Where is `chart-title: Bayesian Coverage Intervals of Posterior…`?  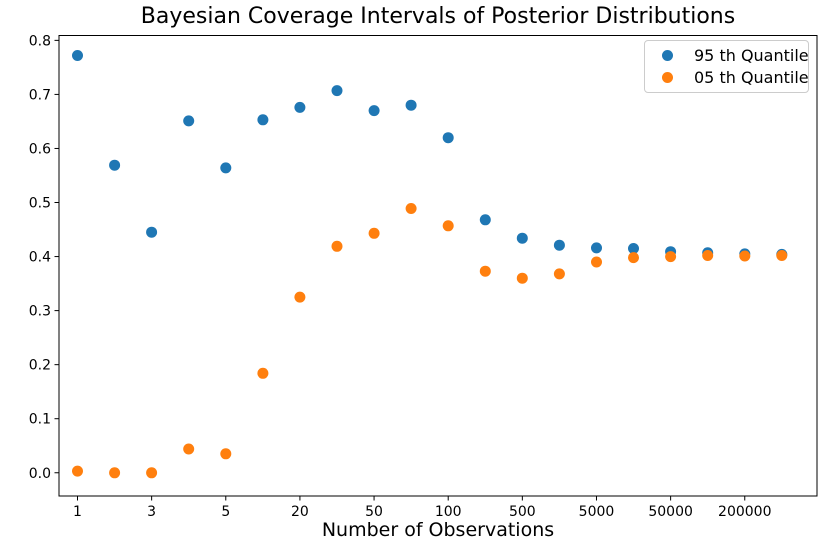 chart-title: Bayesian Coverage Intervals of Posterior… is located at coordinates (438, 16).